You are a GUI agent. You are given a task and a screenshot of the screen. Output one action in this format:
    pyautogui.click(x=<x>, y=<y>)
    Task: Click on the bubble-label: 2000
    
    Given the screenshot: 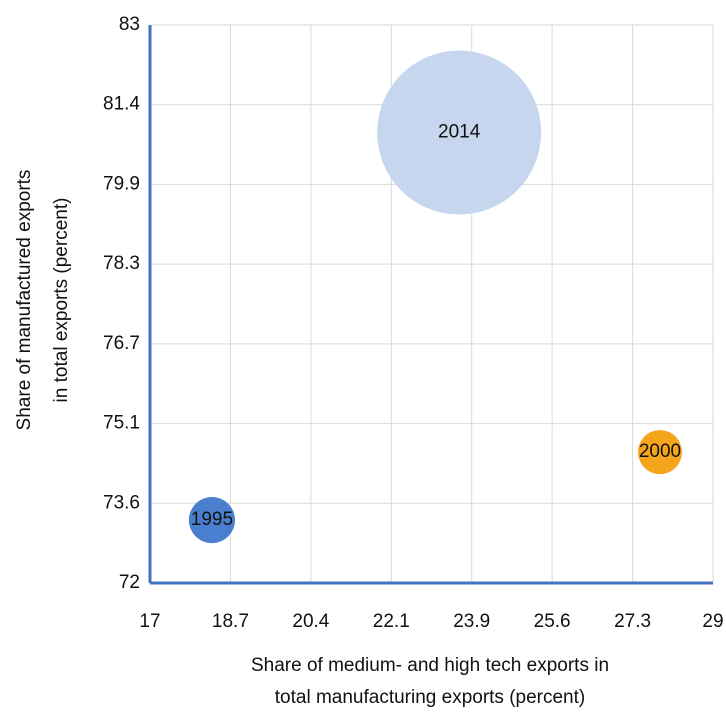 What is the action you would take?
    pyautogui.click(x=660, y=451)
    